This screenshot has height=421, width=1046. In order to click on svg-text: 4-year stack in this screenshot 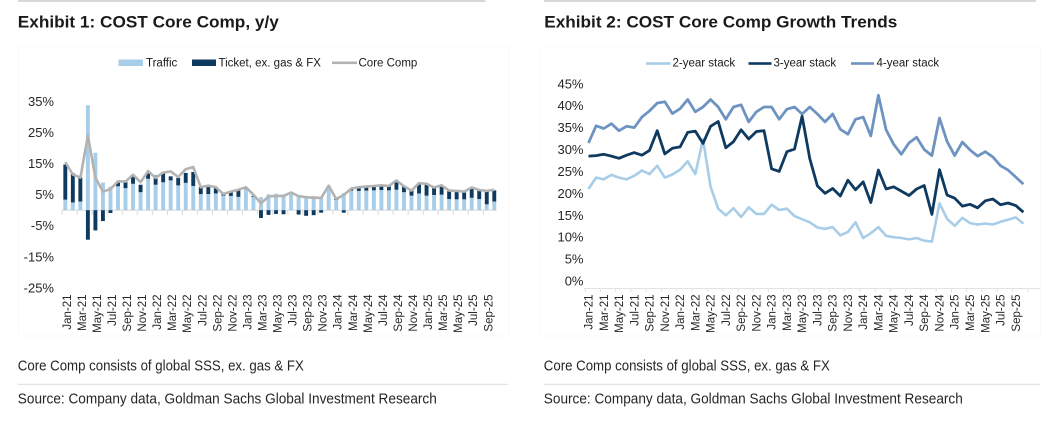, I will do `click(908, 64)`.